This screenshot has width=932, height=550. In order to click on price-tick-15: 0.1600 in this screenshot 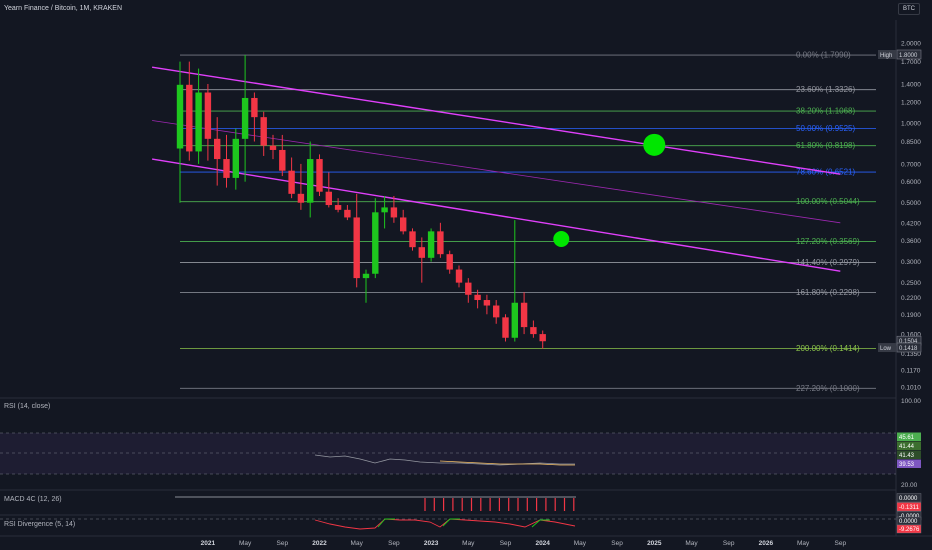, I will do `click(911, 335)`.